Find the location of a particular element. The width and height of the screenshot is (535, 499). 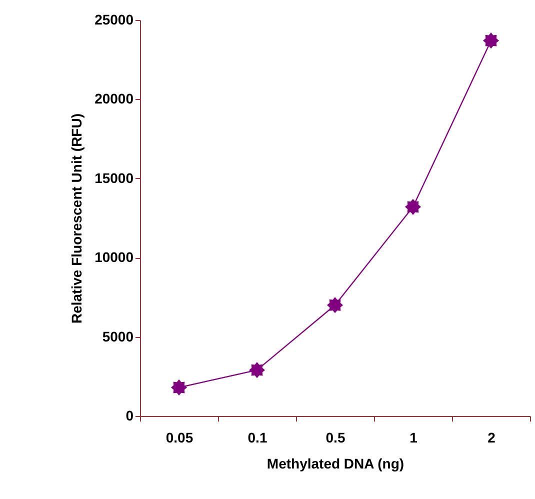

x-axis-title: Methylated DNA (ng) is located at coordinates (335, 464).